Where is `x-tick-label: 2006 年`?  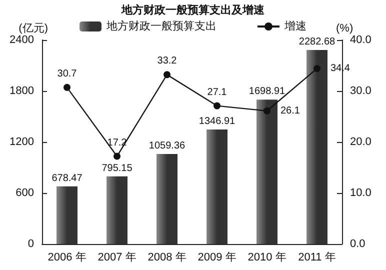 x-tick-label: 2006 年 is located at coordinates (67, 258).